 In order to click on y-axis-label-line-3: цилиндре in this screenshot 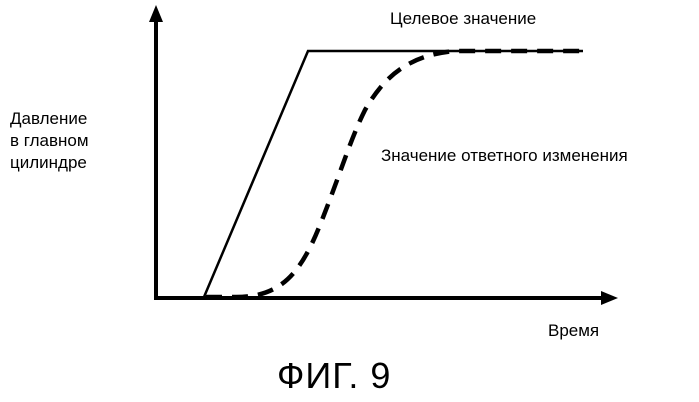, I will do `click(48, 162)`.